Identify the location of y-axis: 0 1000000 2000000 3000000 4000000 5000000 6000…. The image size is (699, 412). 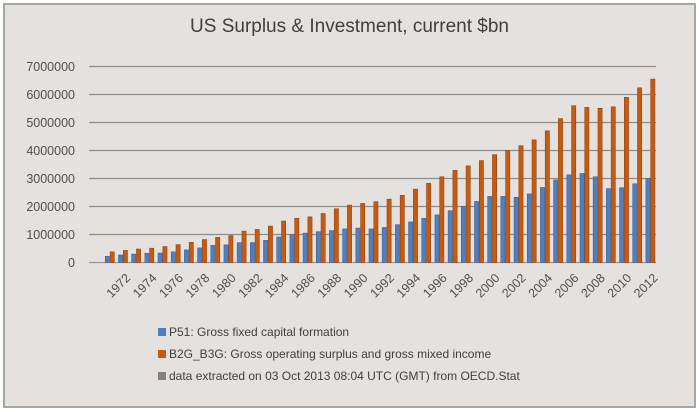
(50, 165).